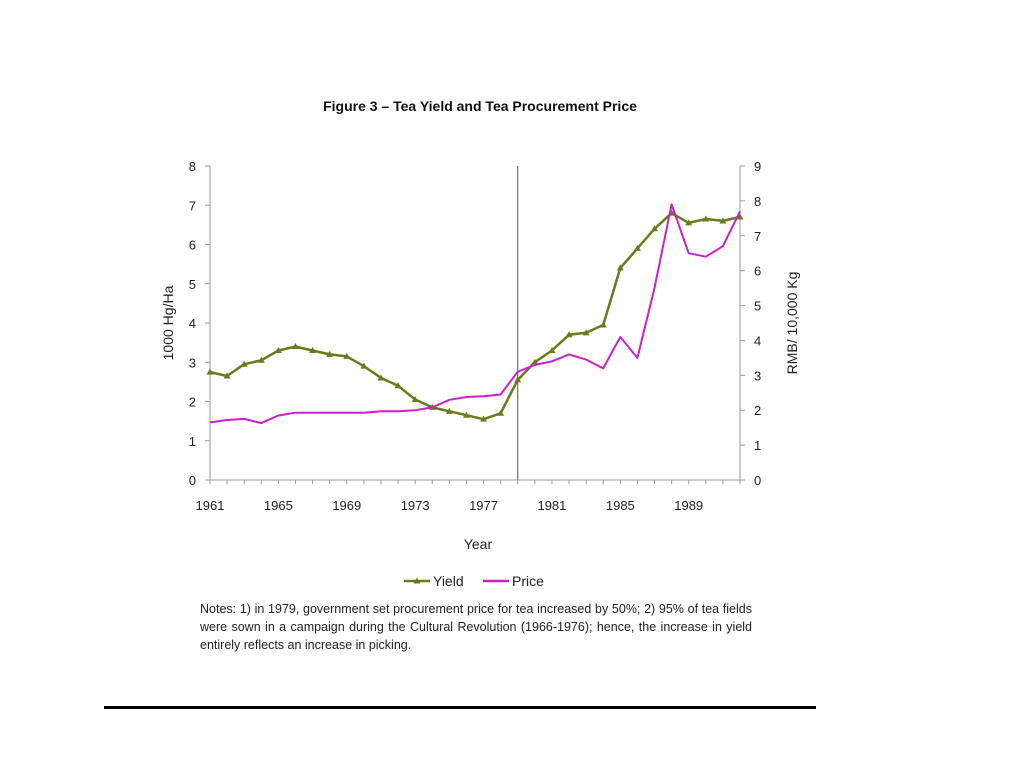 This screenshot has height=768, width=1024. What do you see at coordinates (415, 505) in the screenshot?
I see `x-tick-label: 1973` at bounding box center [415, 505].